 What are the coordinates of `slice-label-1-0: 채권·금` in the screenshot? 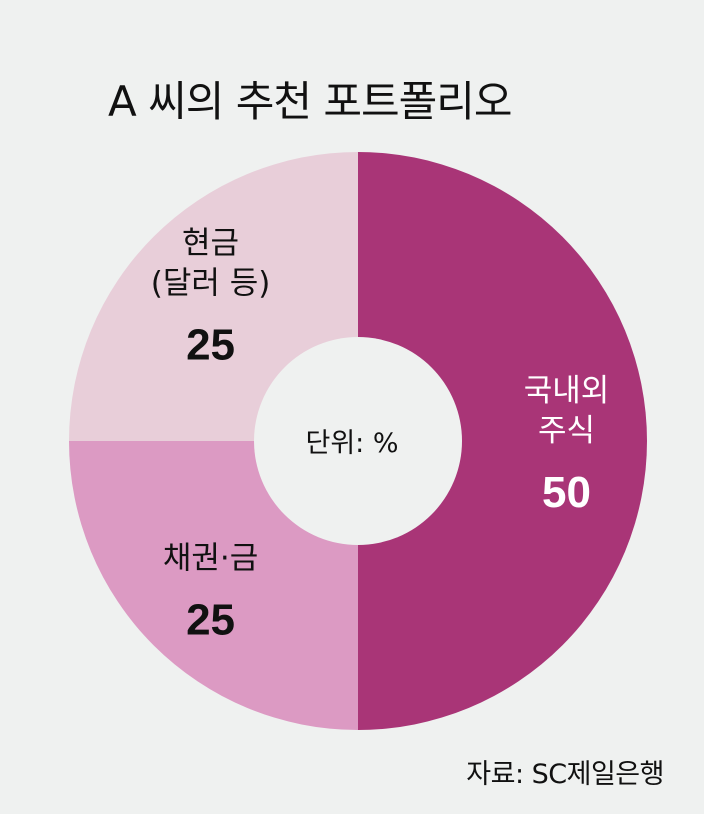 It's located at (210, 558).